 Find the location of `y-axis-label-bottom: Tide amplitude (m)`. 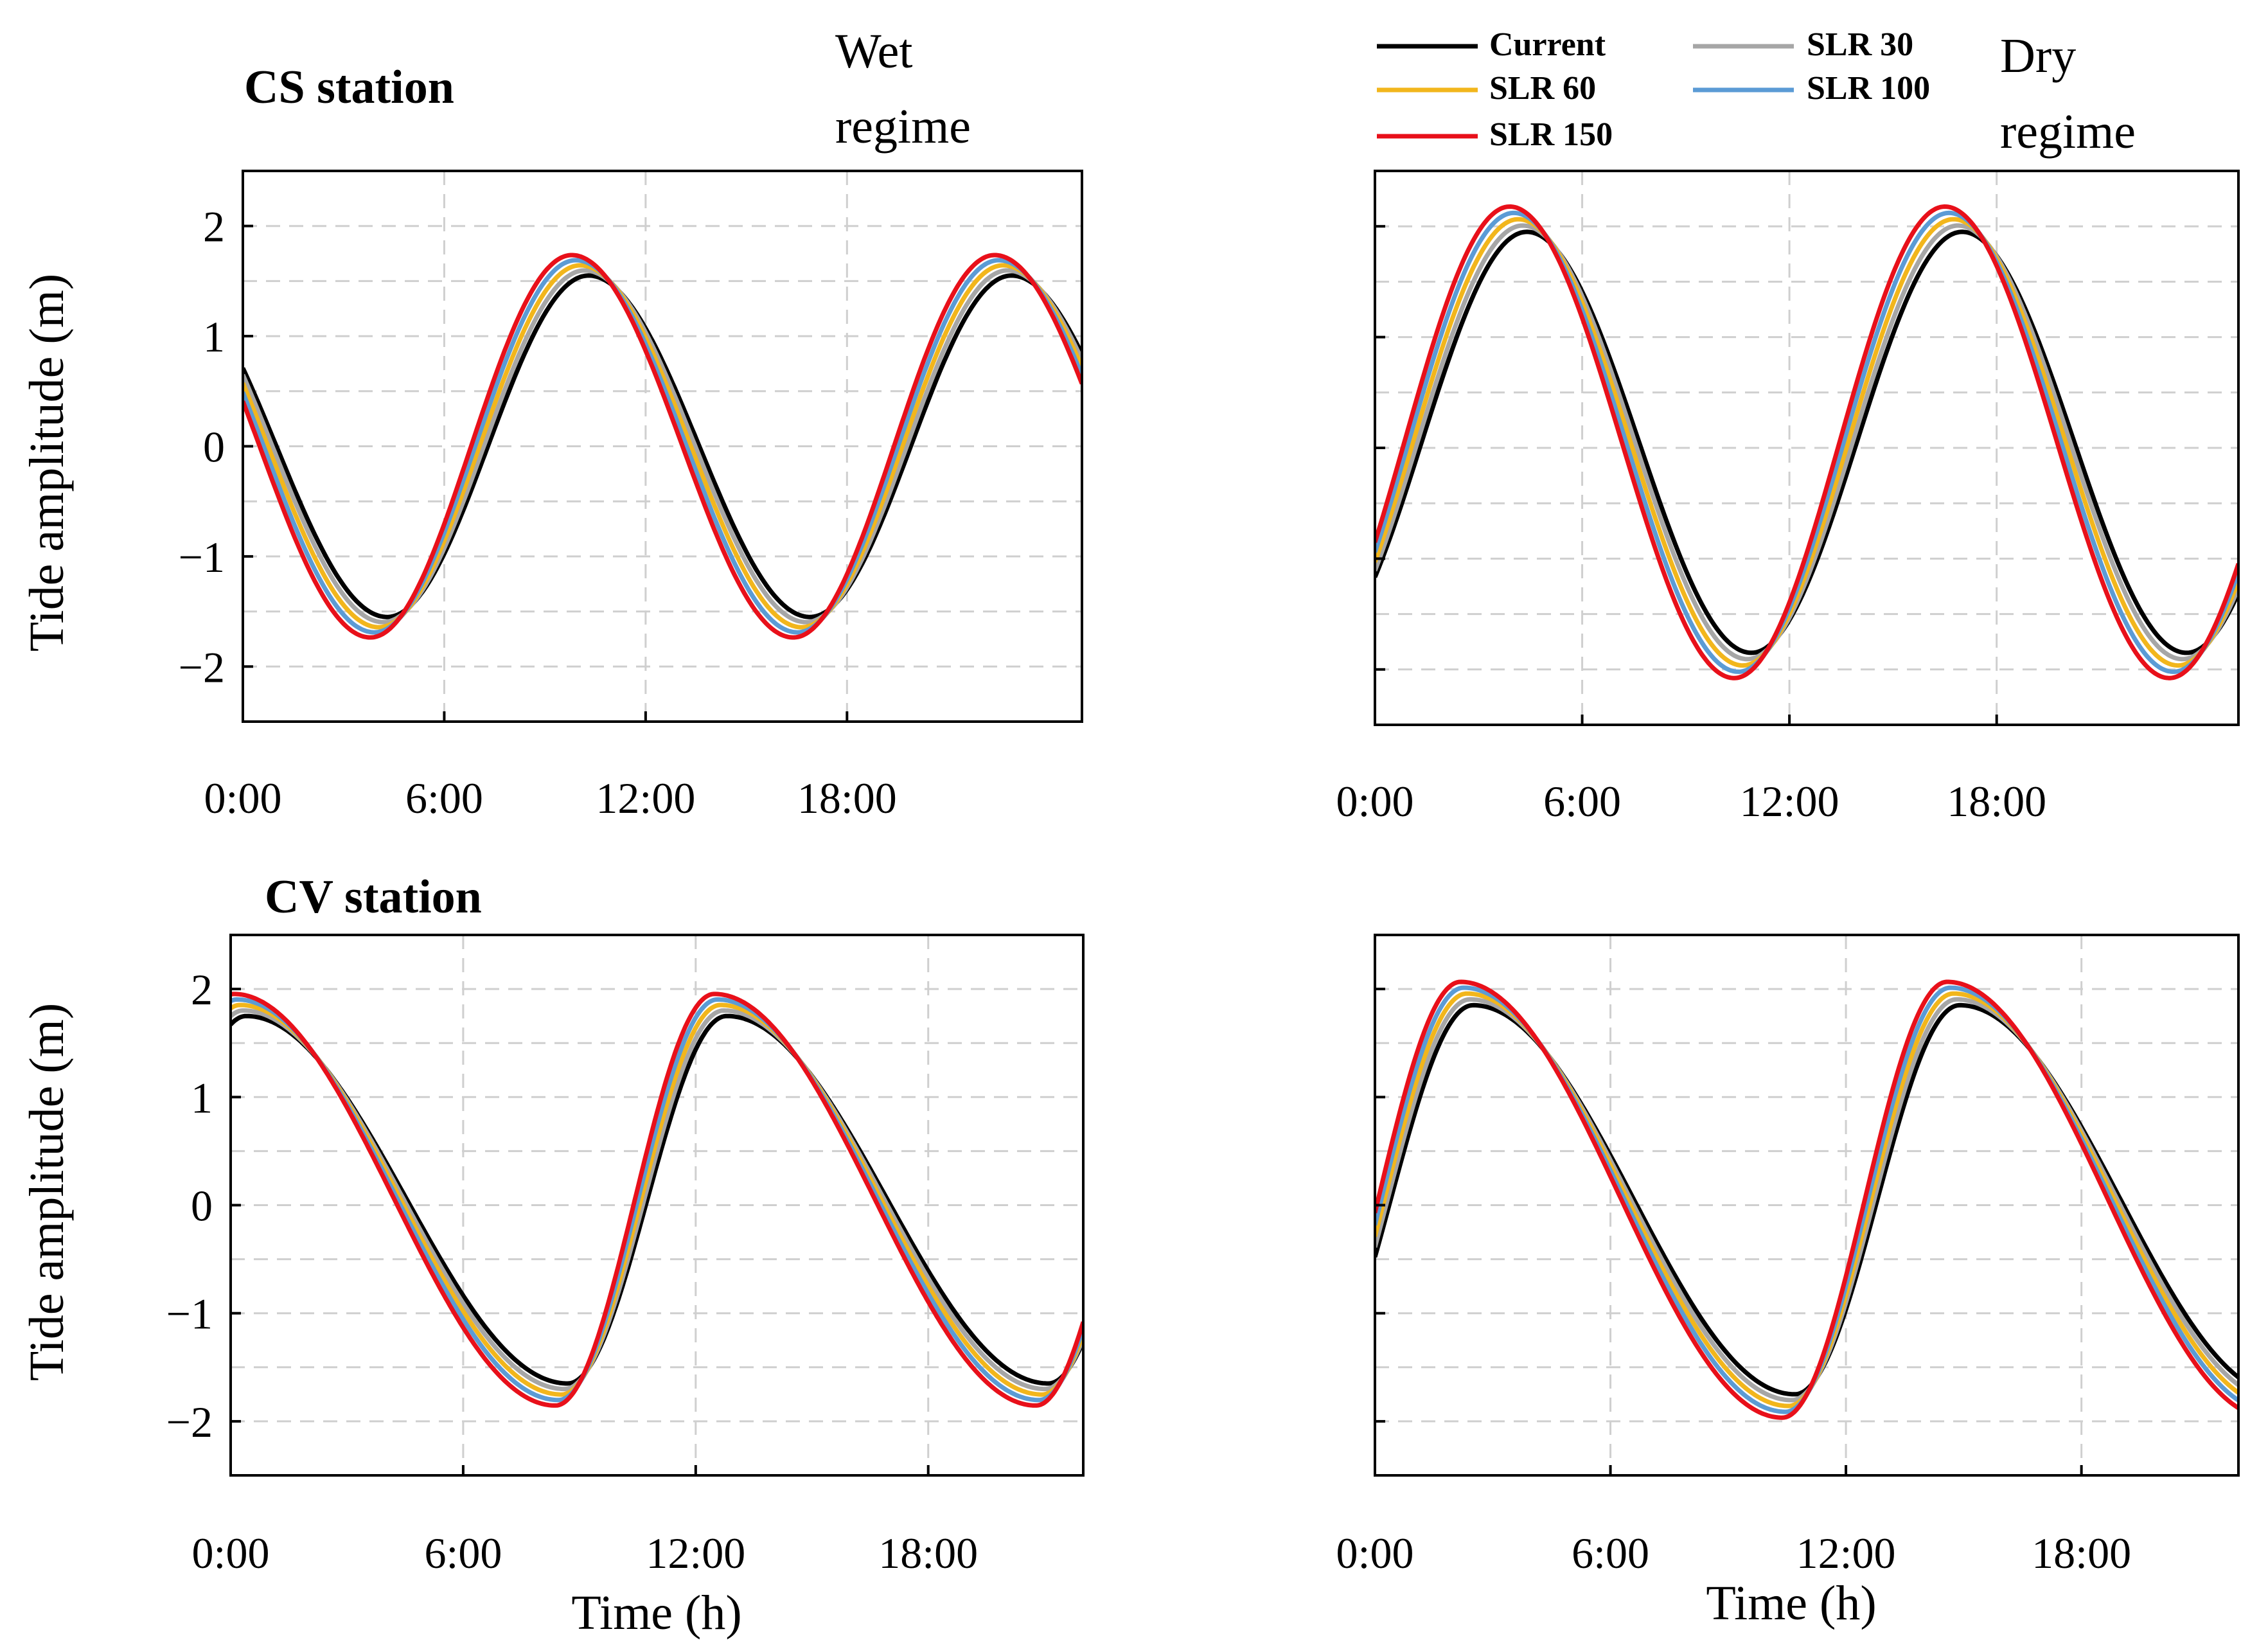

y-axis-label-bottom: Tide amplitude (m) is located at coordinates (47, 1192).